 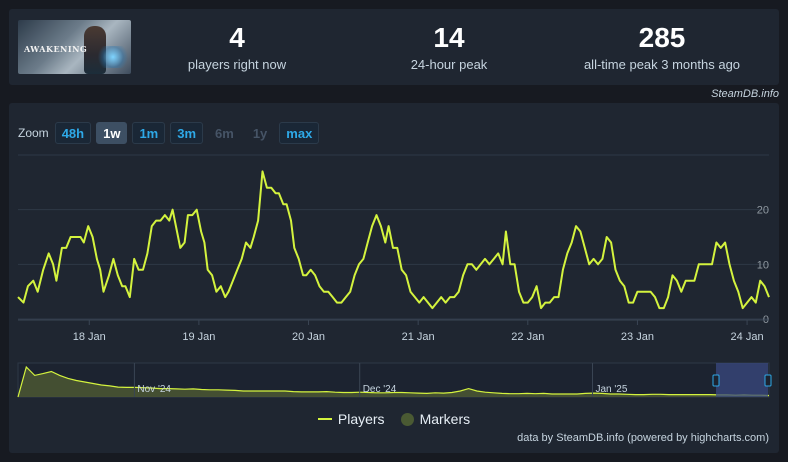 I want to click on stat-label: all-time peak 3 months ago, so click(x=662, y=64).